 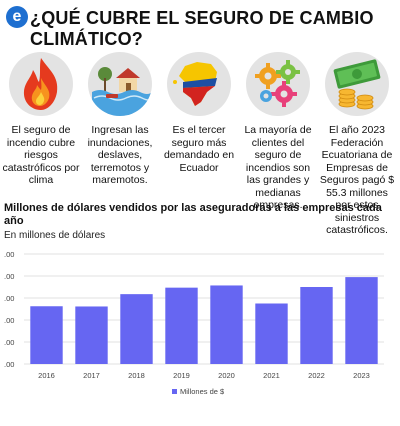 What do you see at coordinates (17, 17) in the screenshot?
I see `brand-logo: e` at bounding box center [17, 17].